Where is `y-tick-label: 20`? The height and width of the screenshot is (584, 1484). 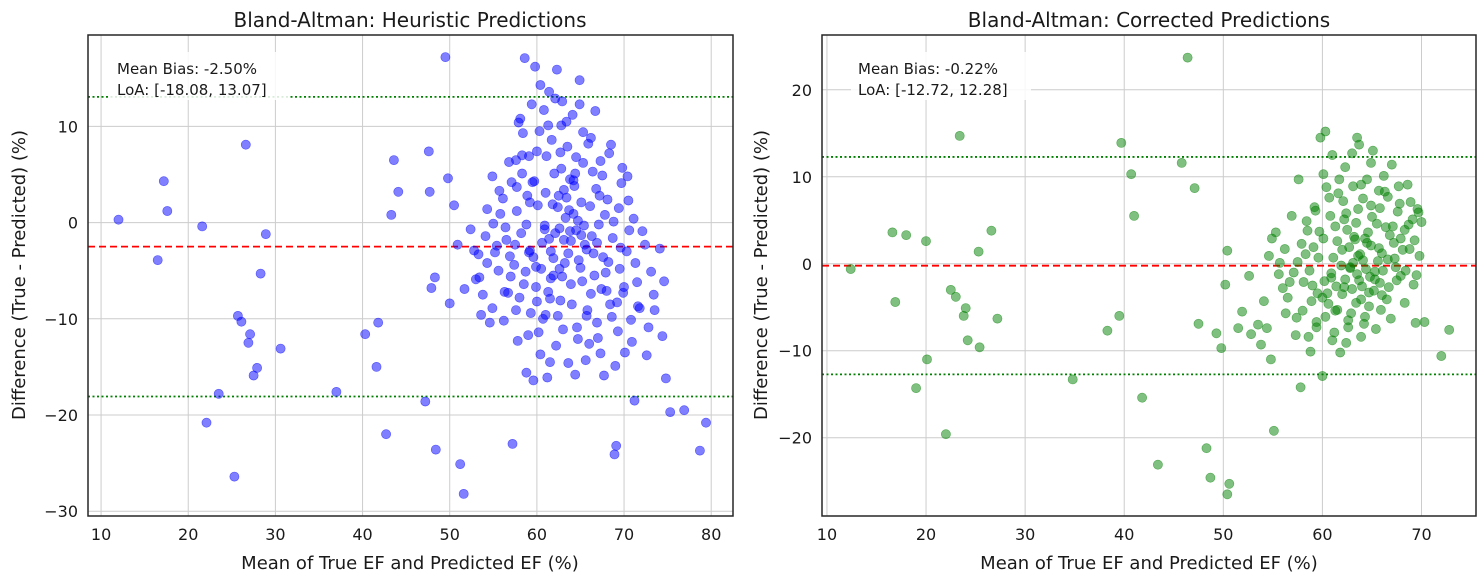
y-tick-label: 20 is located at coordinates (802, 90).